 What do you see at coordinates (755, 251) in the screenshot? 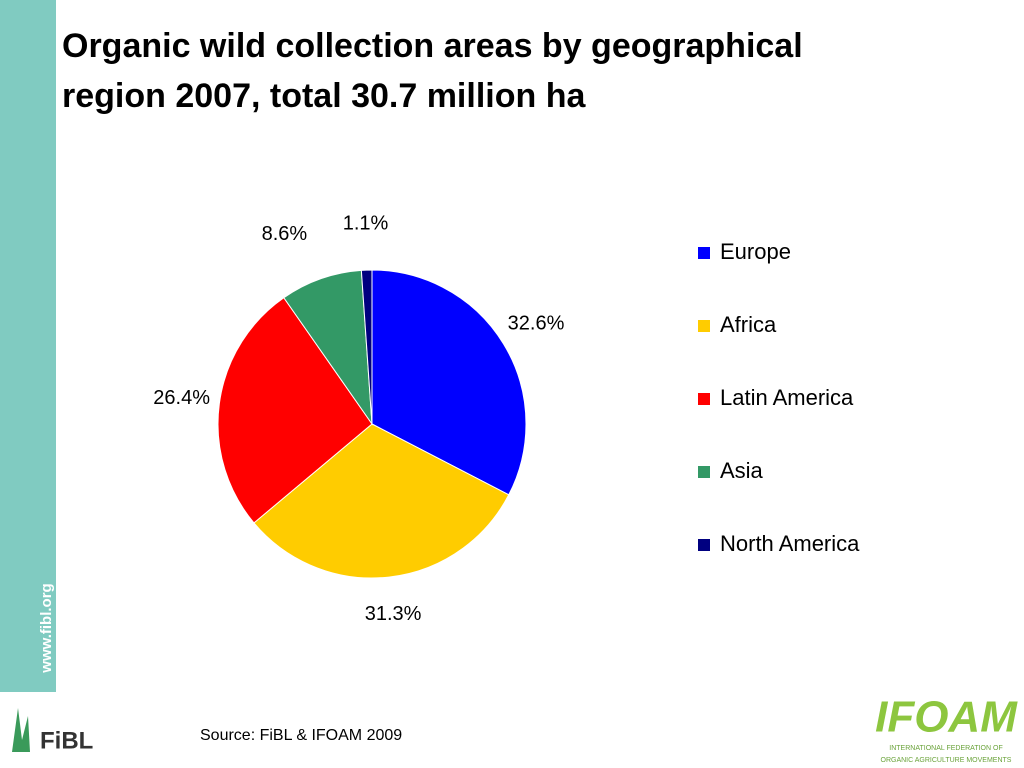
I see `legend-label: Europe` at bounding box center [755, 251].